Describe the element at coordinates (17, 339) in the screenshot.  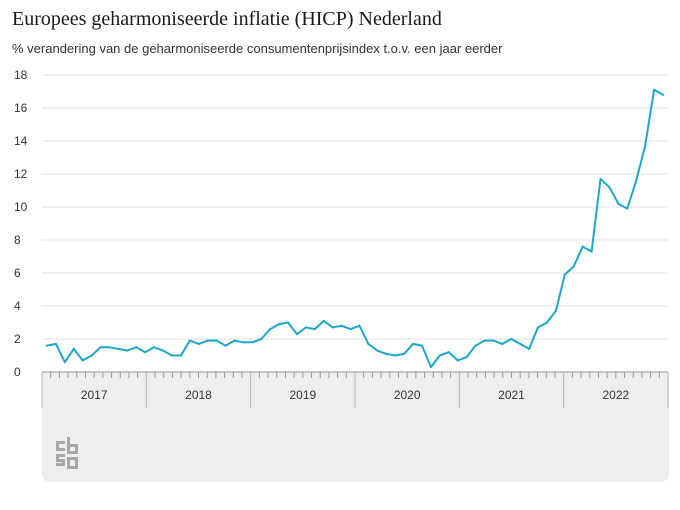
I see `y-tick-label: 2` at that location.